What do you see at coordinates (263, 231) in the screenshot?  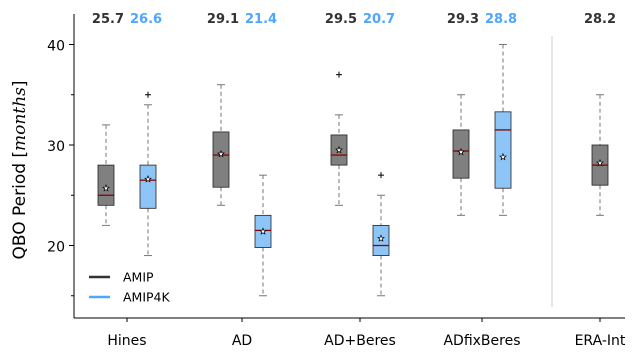 I see `mean-marker-amip4k-ad` at bounding box center [263, 231].